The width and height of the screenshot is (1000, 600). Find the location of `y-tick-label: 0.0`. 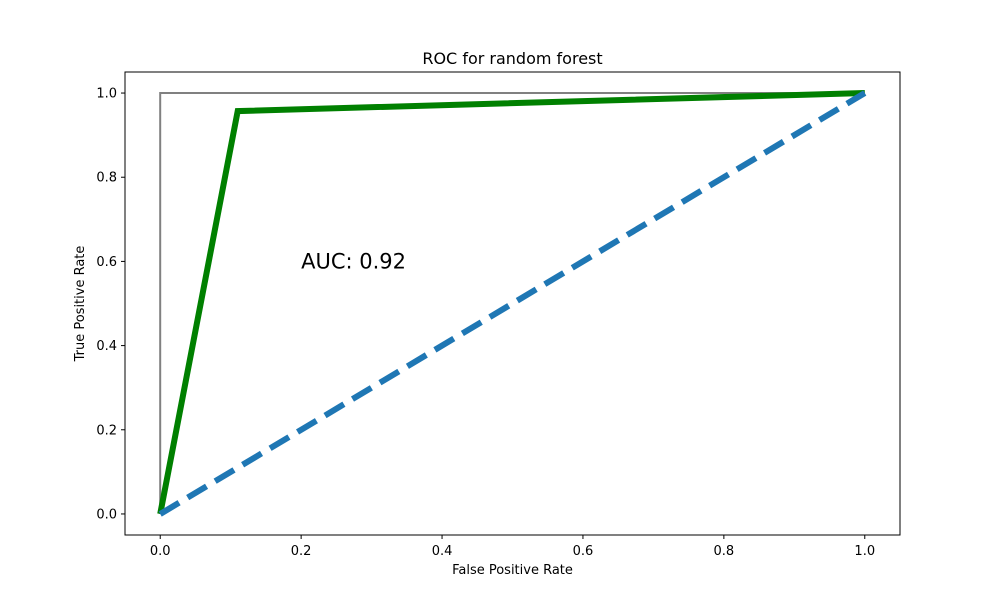

y-tick-label: 0.0 is located at coordinates (106, 514).